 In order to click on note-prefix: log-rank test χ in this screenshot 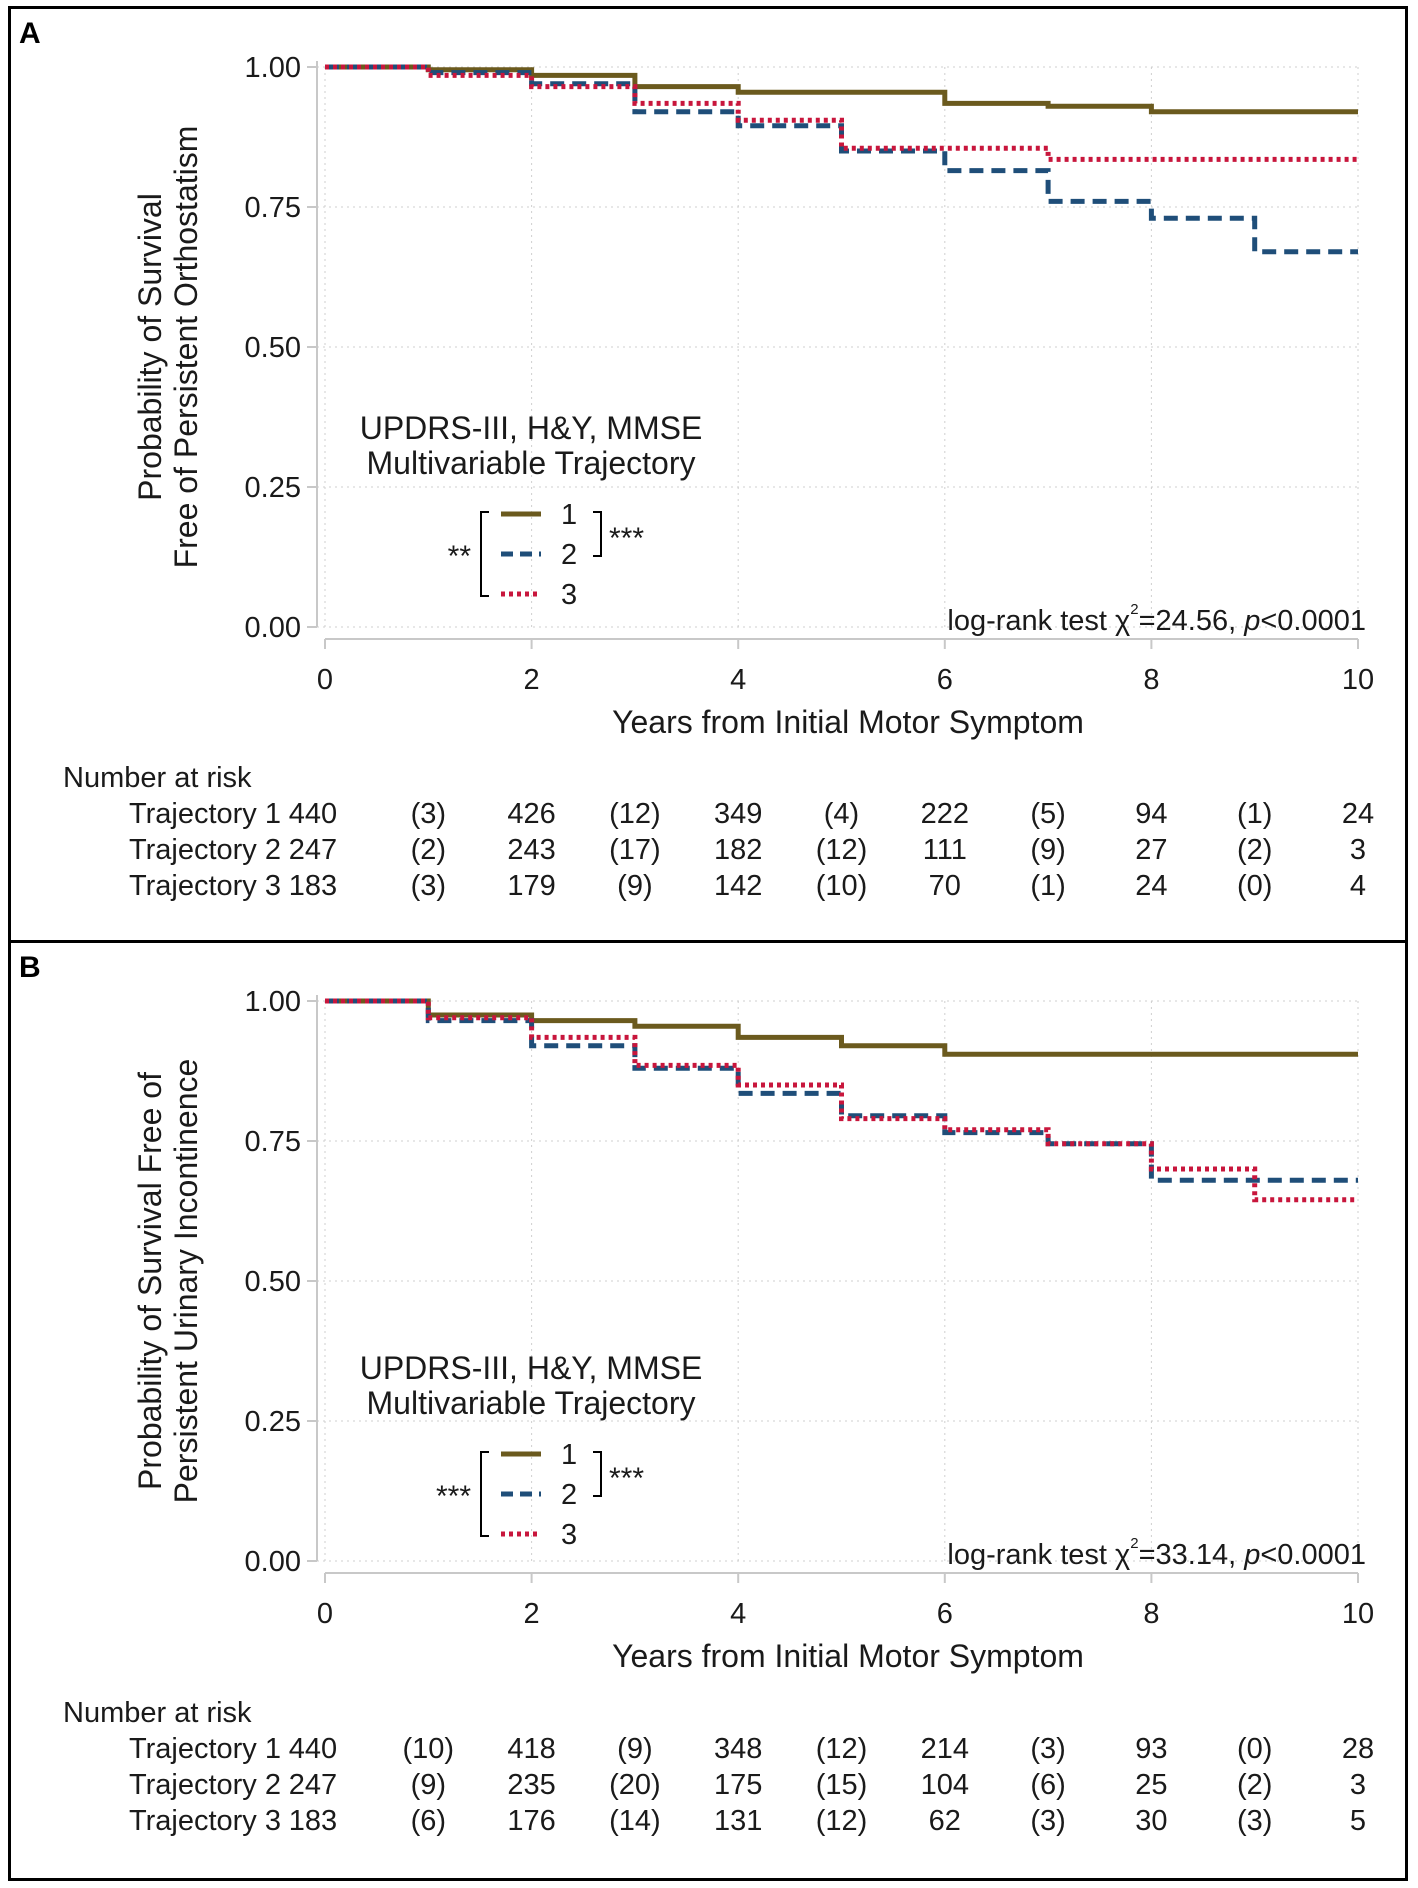, I will do `click(1038, 1555)`.